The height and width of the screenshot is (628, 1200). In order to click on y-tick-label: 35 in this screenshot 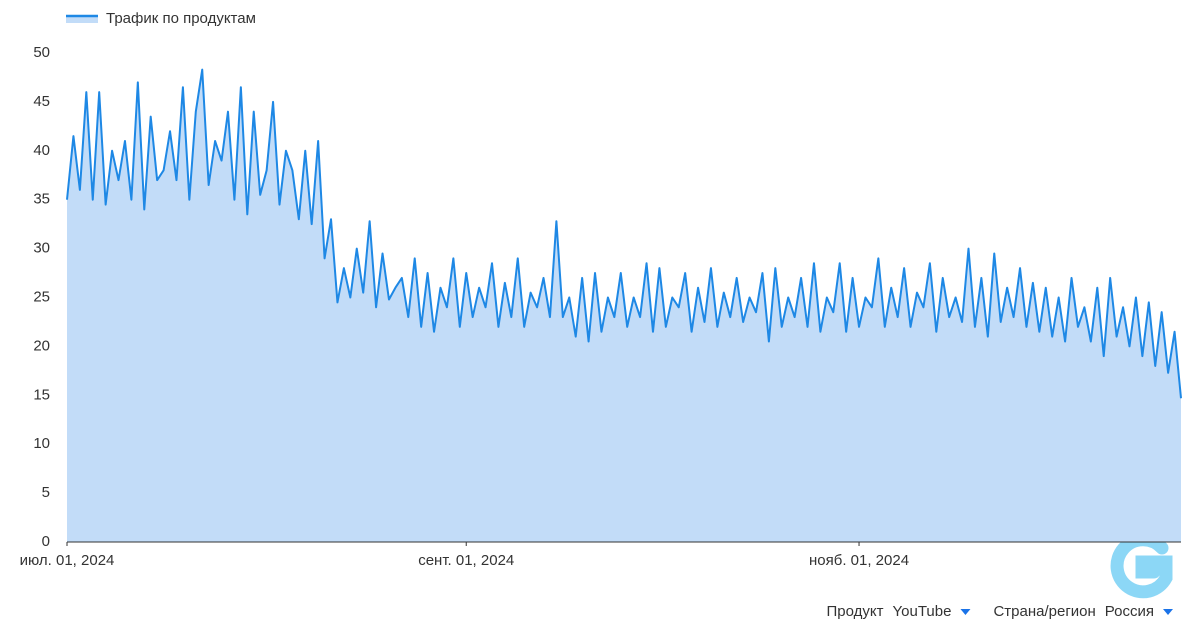, I will do `click(41, 199)`.